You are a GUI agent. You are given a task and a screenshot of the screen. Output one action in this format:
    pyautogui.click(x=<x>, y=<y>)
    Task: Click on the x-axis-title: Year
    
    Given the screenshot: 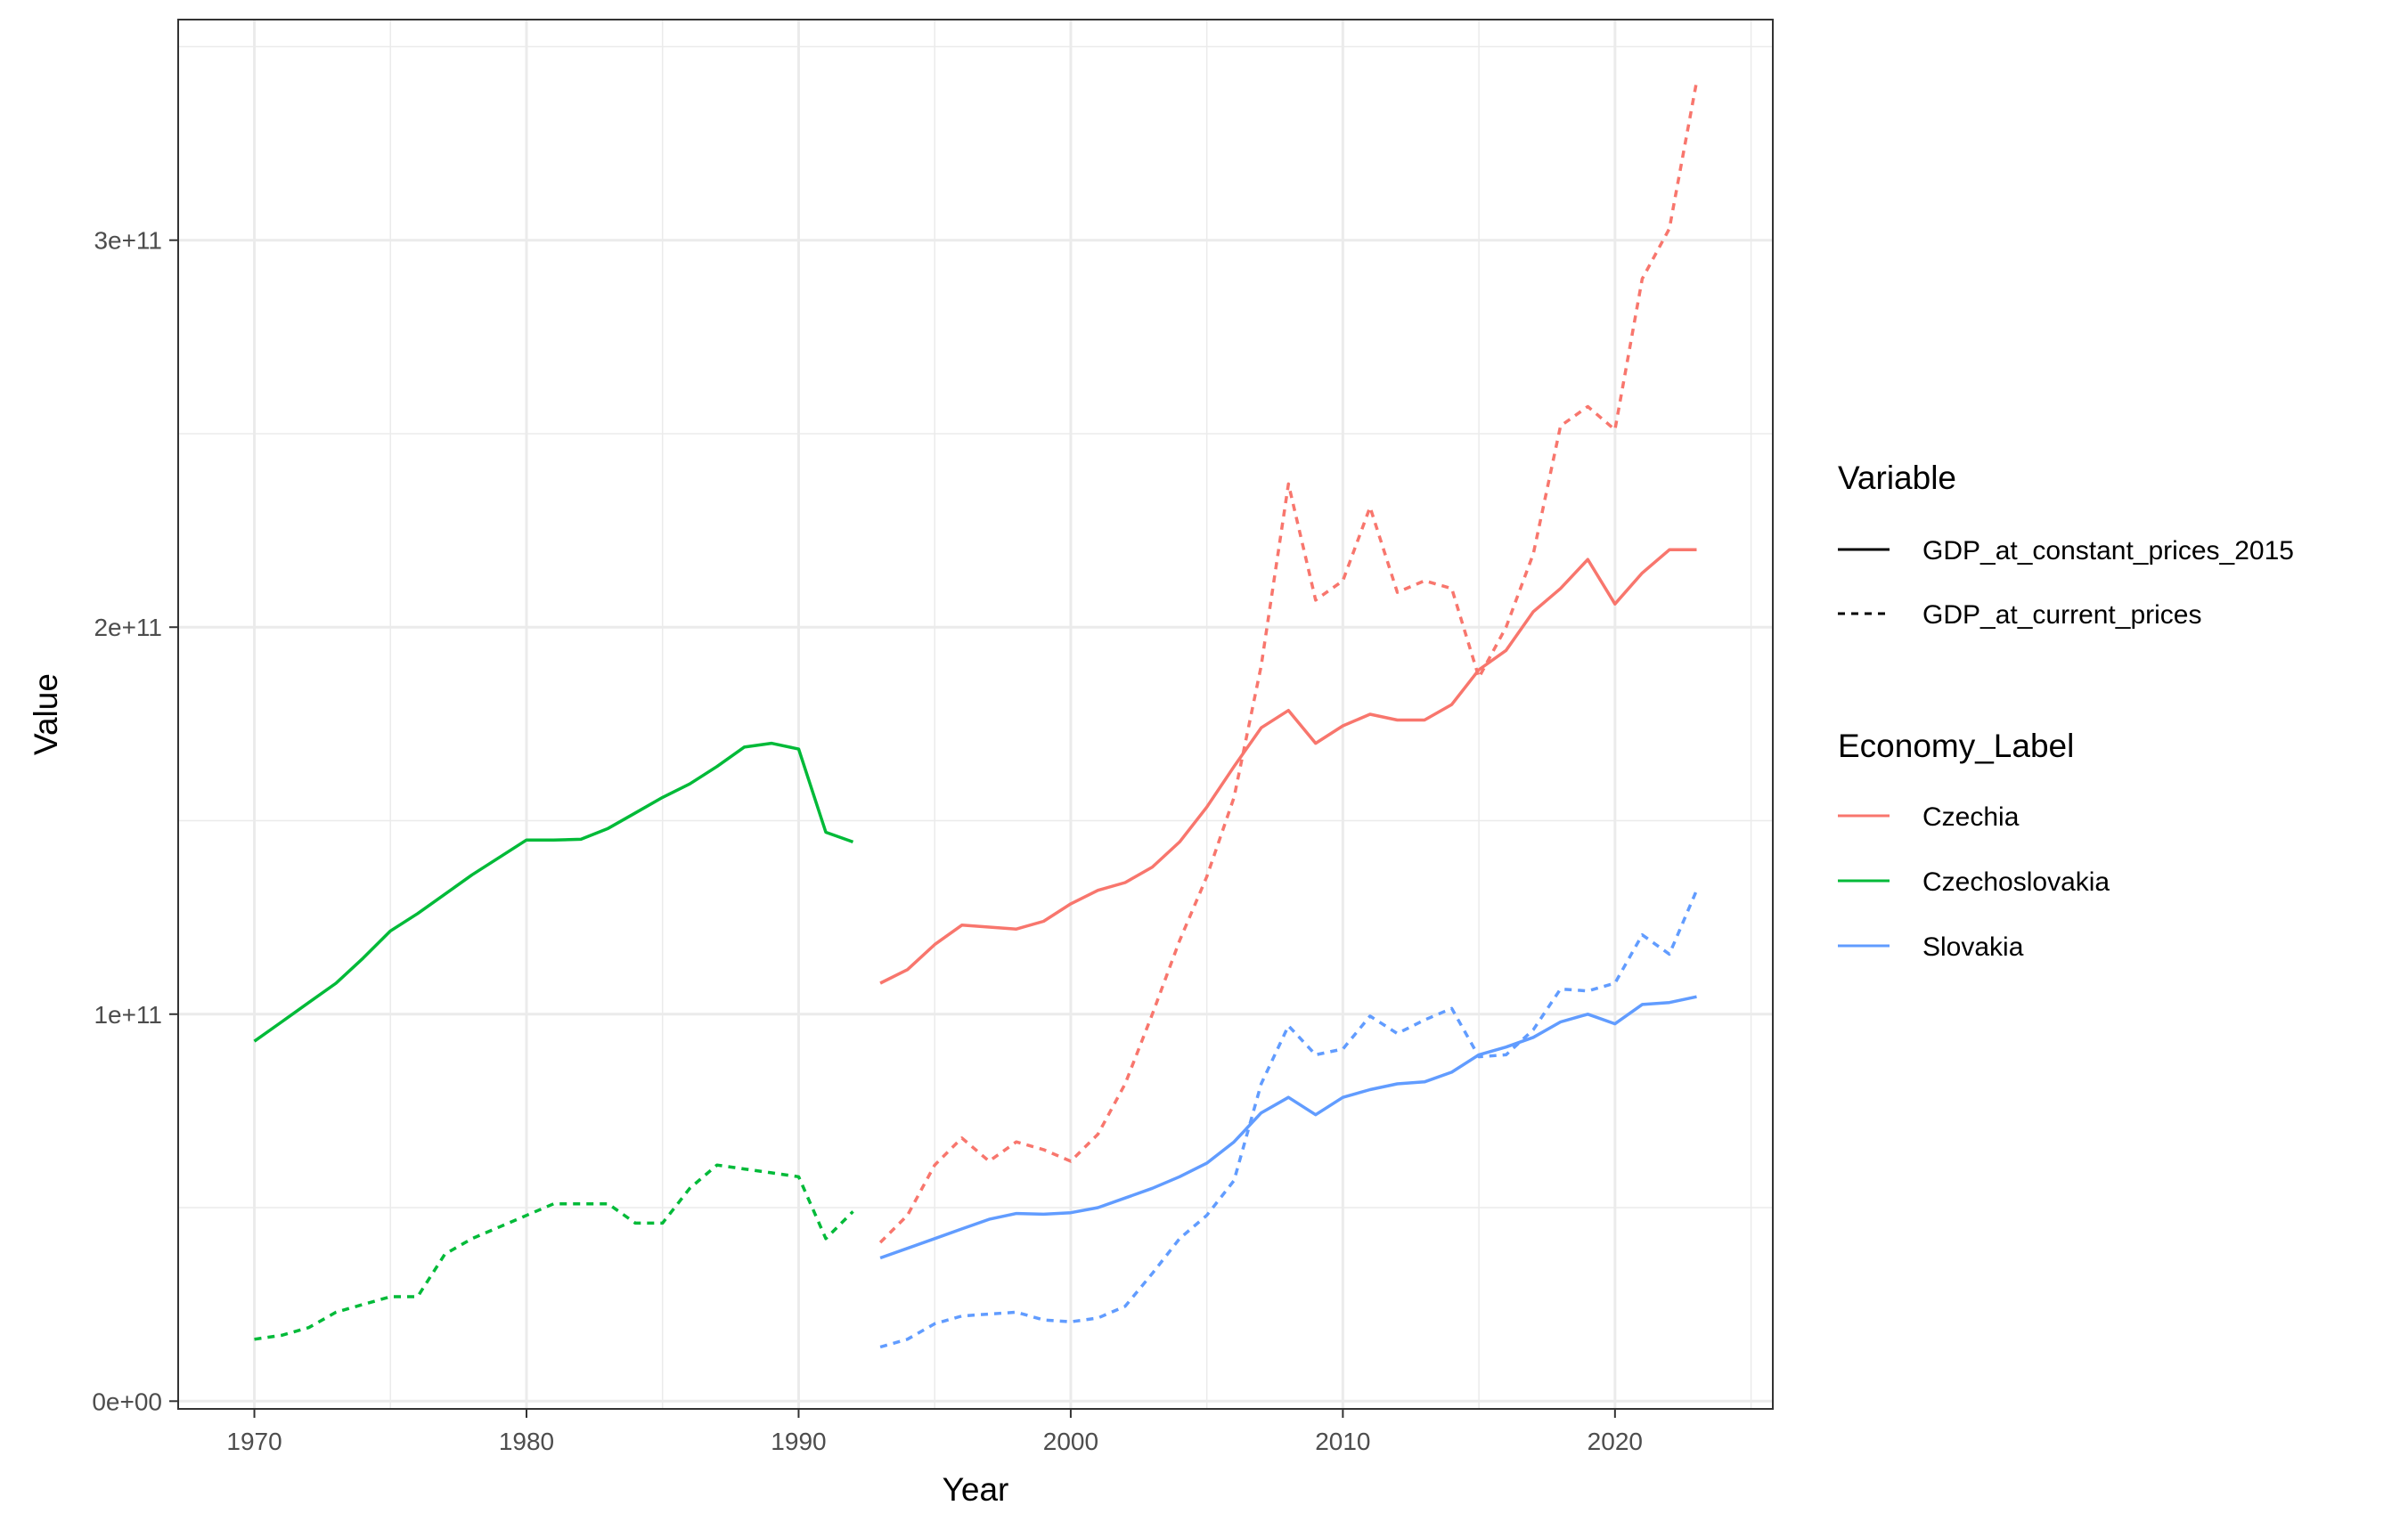 What is the action you would take?
    pyautogui.click(x=976, y=1489)
    